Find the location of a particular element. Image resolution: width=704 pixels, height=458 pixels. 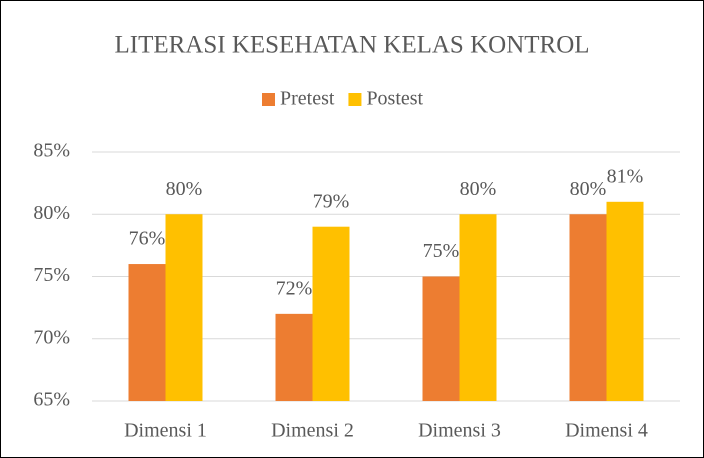

chart-title: LITERASI KESEHATAN KELAS KONTROL is located at coordinates (351, 45).